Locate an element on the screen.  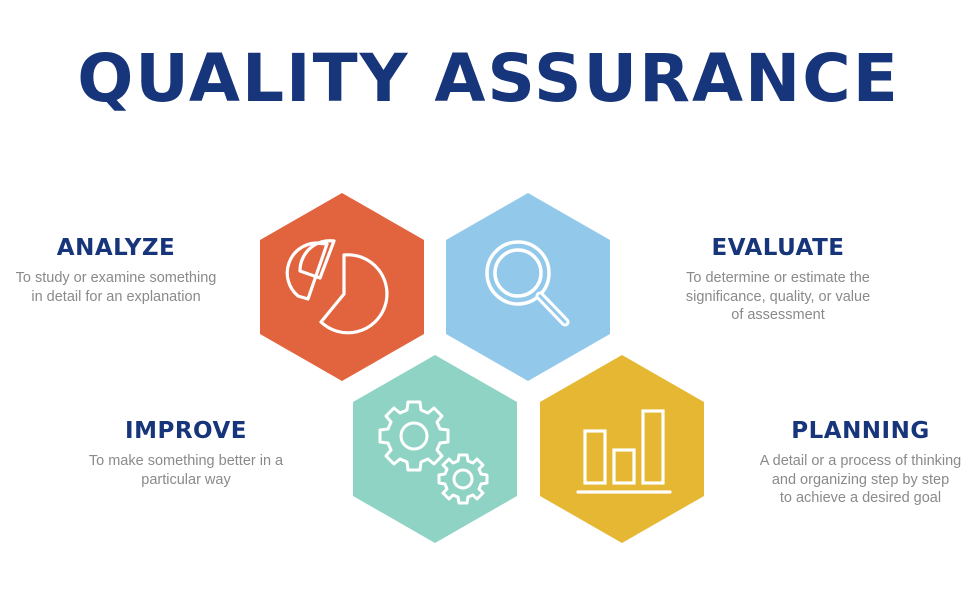
analyze-line-2: in detail for an explanation is located at coordinates (116, 296).